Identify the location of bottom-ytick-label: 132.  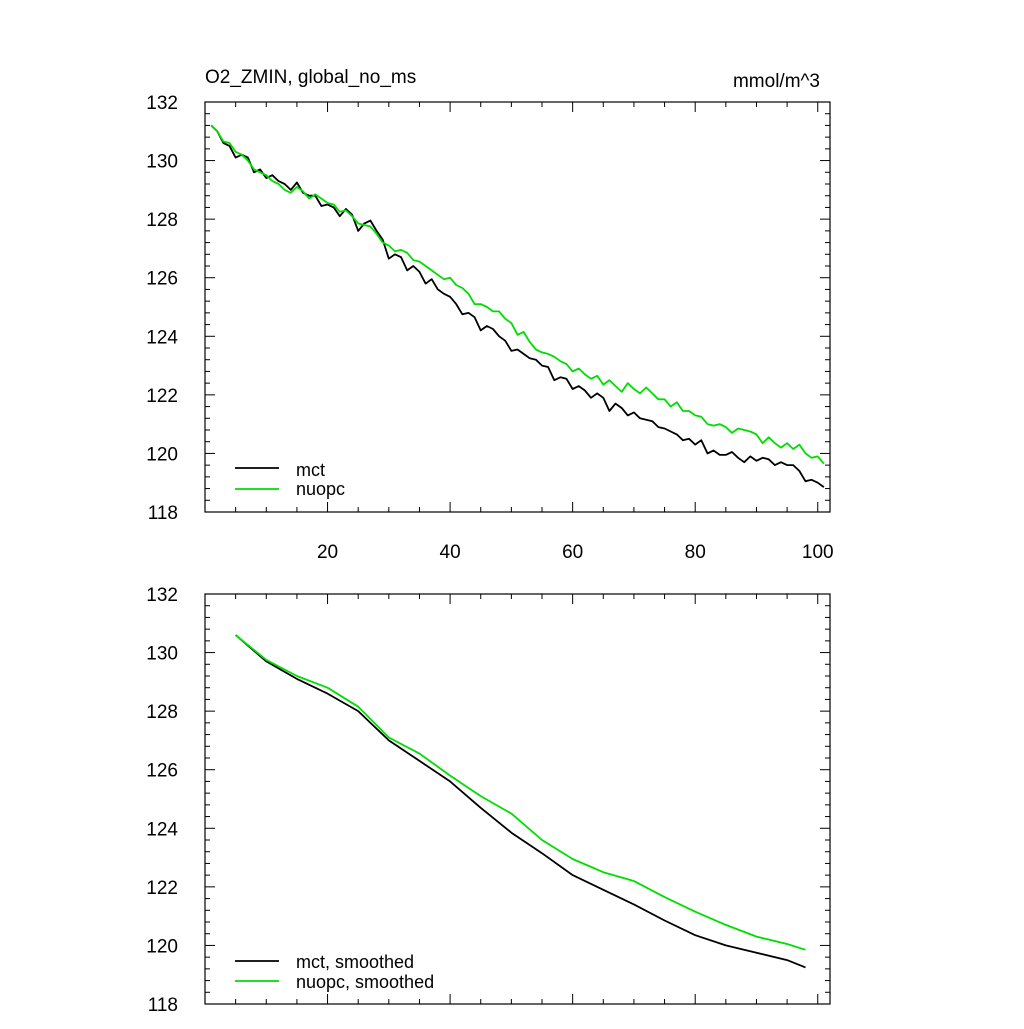
(162, 595).